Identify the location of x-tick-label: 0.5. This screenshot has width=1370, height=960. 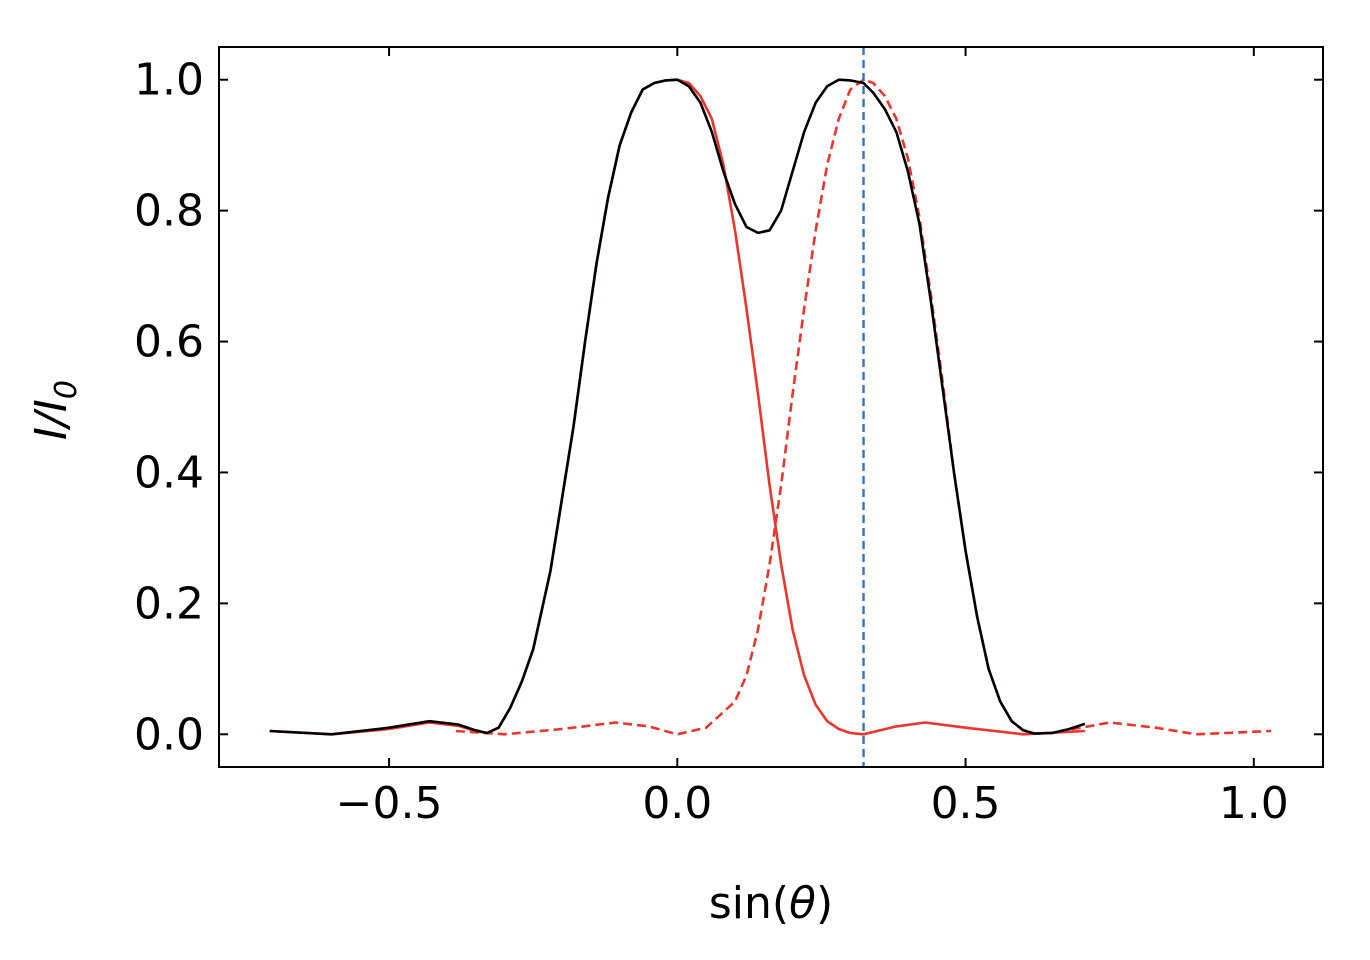
(966, 803).